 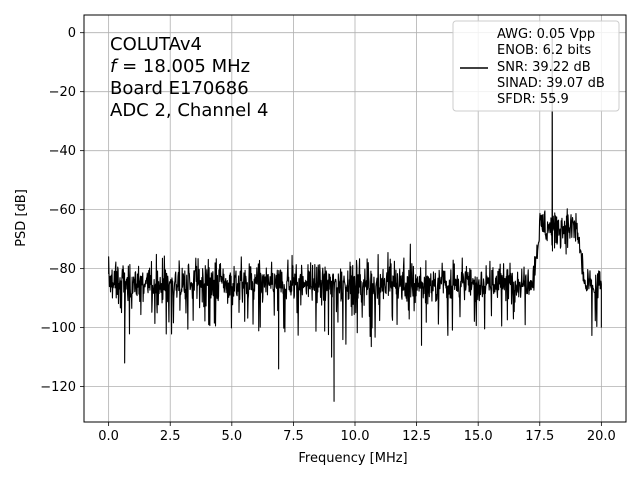 I want to click on legend-entry-sinad: SINAD: 39.07 dB, so click(x=551, y=83).